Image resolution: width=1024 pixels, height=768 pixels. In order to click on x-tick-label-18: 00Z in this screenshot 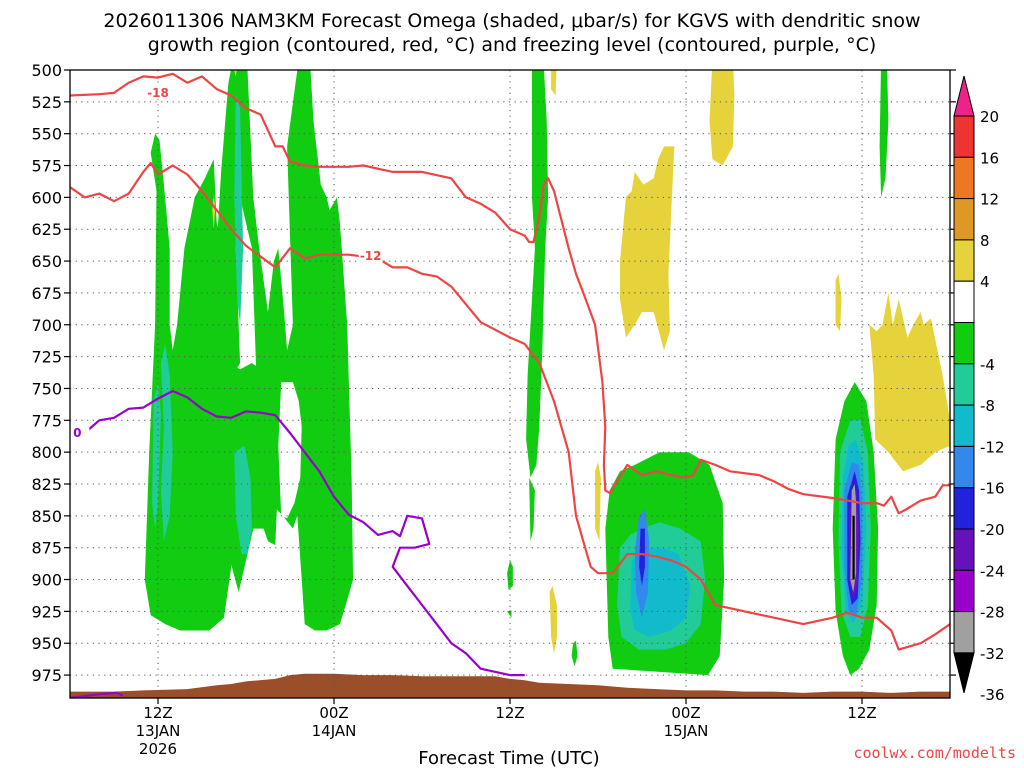, I will do `click(333, 713)`.